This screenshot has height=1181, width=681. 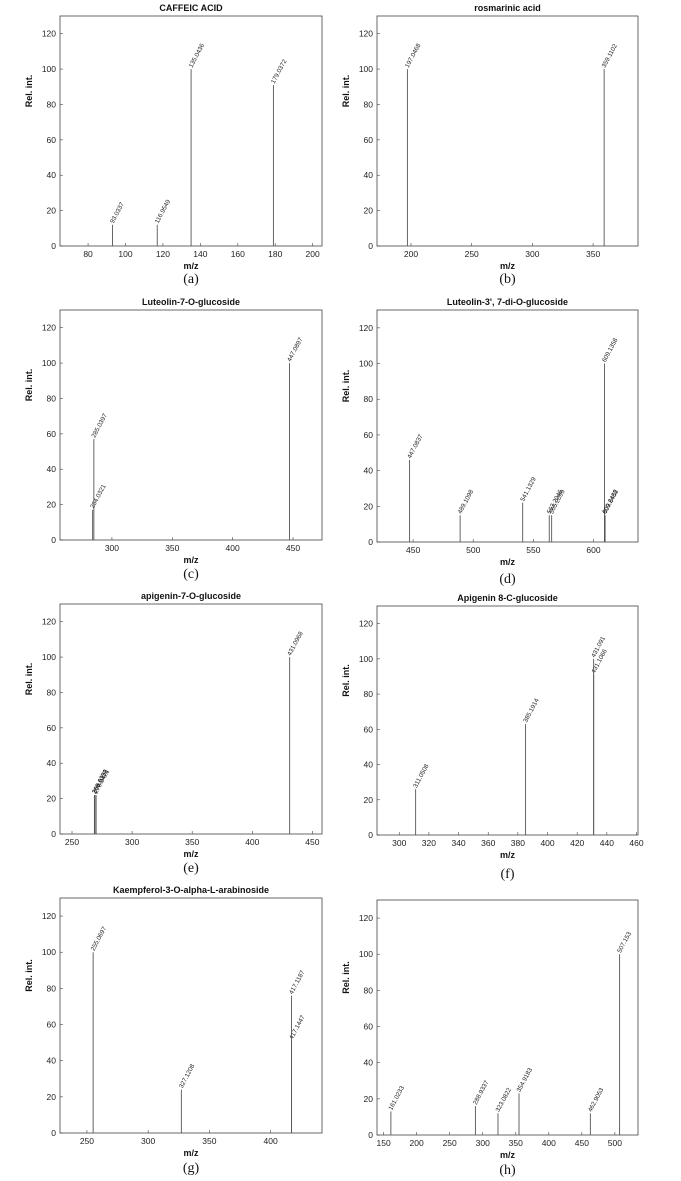 I want to click on panel-caption: (d), so click(x=507, y=579).